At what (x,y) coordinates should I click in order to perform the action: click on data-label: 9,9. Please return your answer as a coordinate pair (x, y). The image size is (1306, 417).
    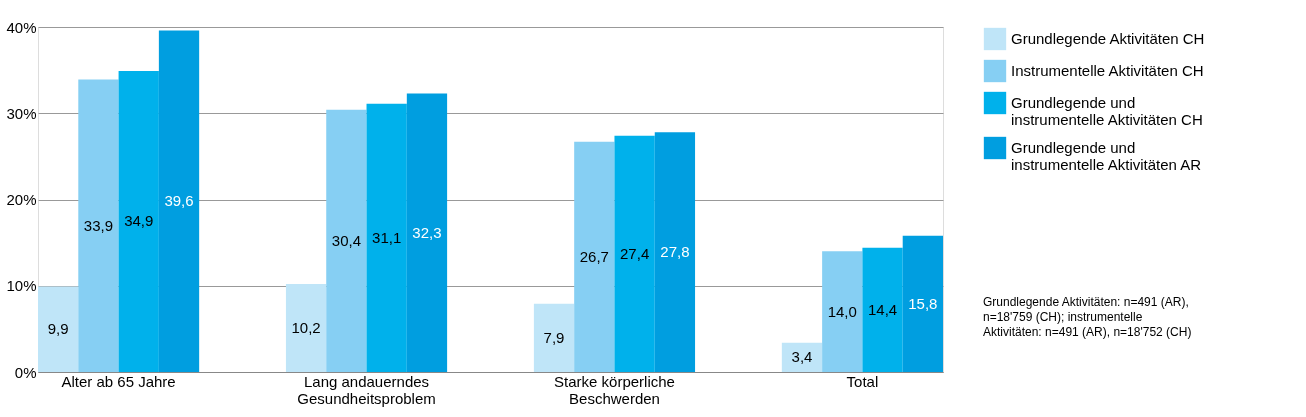
    Looking at the image, I should click on (58, 329).